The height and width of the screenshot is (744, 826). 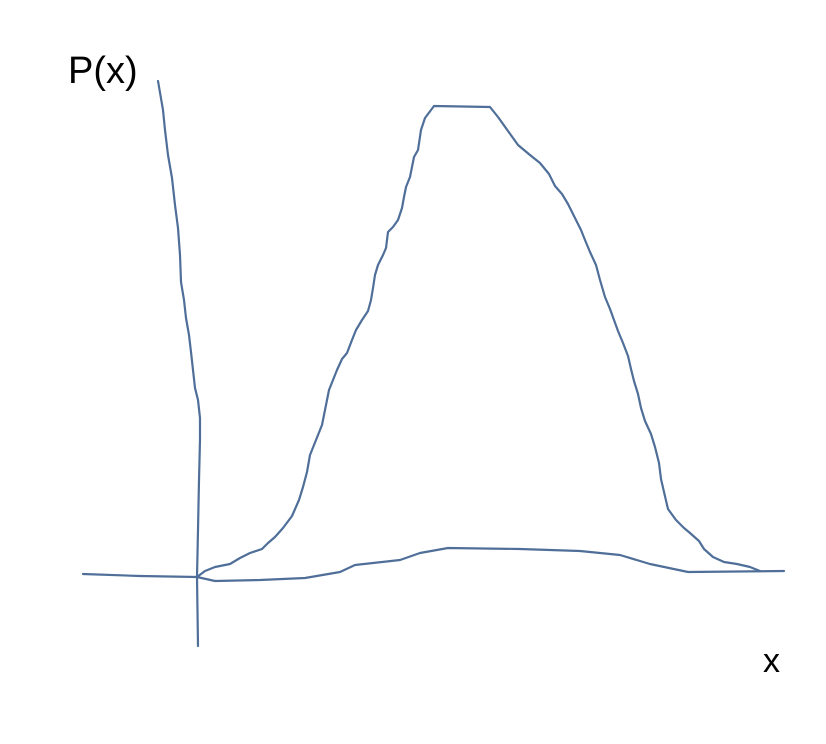 What do you see at coordinates (103, 71) in the screenshot?
I see `y-axis-label: P(x)` at bounding box center [103, 71].